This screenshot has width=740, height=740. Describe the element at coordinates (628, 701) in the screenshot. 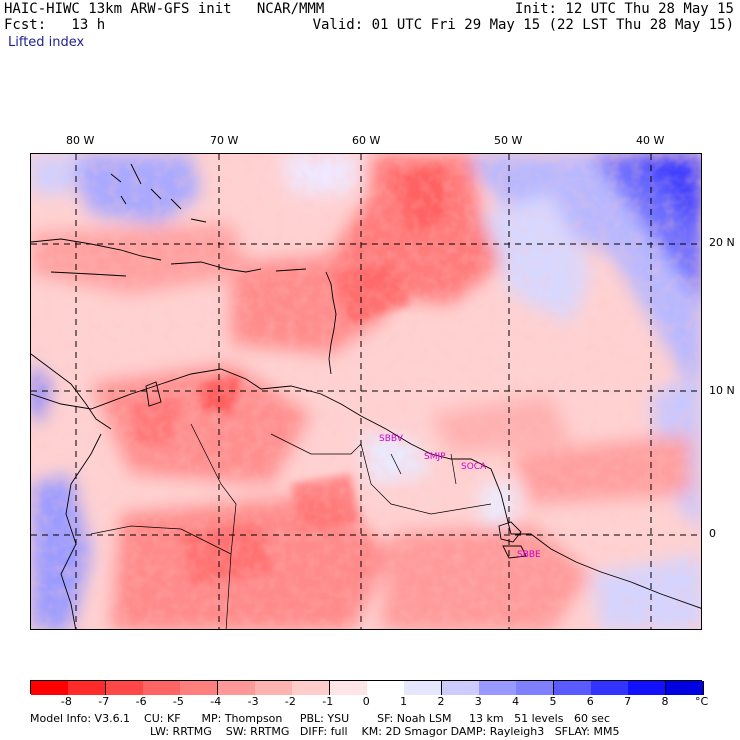

I see `color-scale-tick-label: 7` at that location.